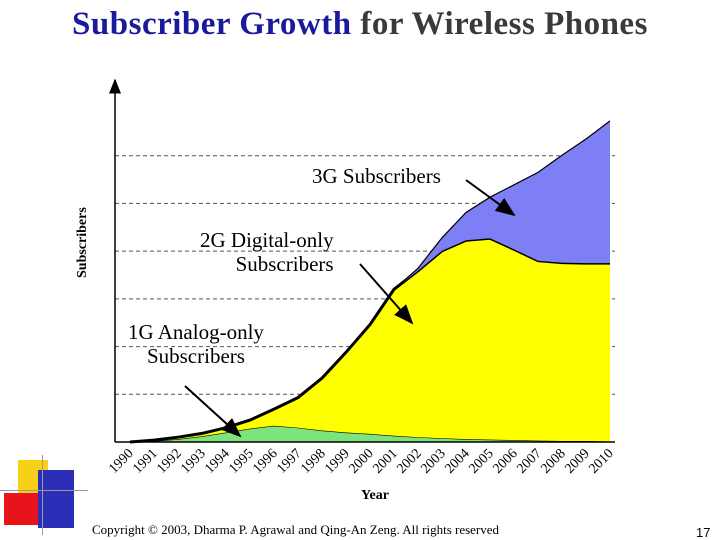 The width and height of the screenshot is (720, 540). Describe the element at coordinates (213, 411) in the screenshot. I see `arrow-1g` at that location.